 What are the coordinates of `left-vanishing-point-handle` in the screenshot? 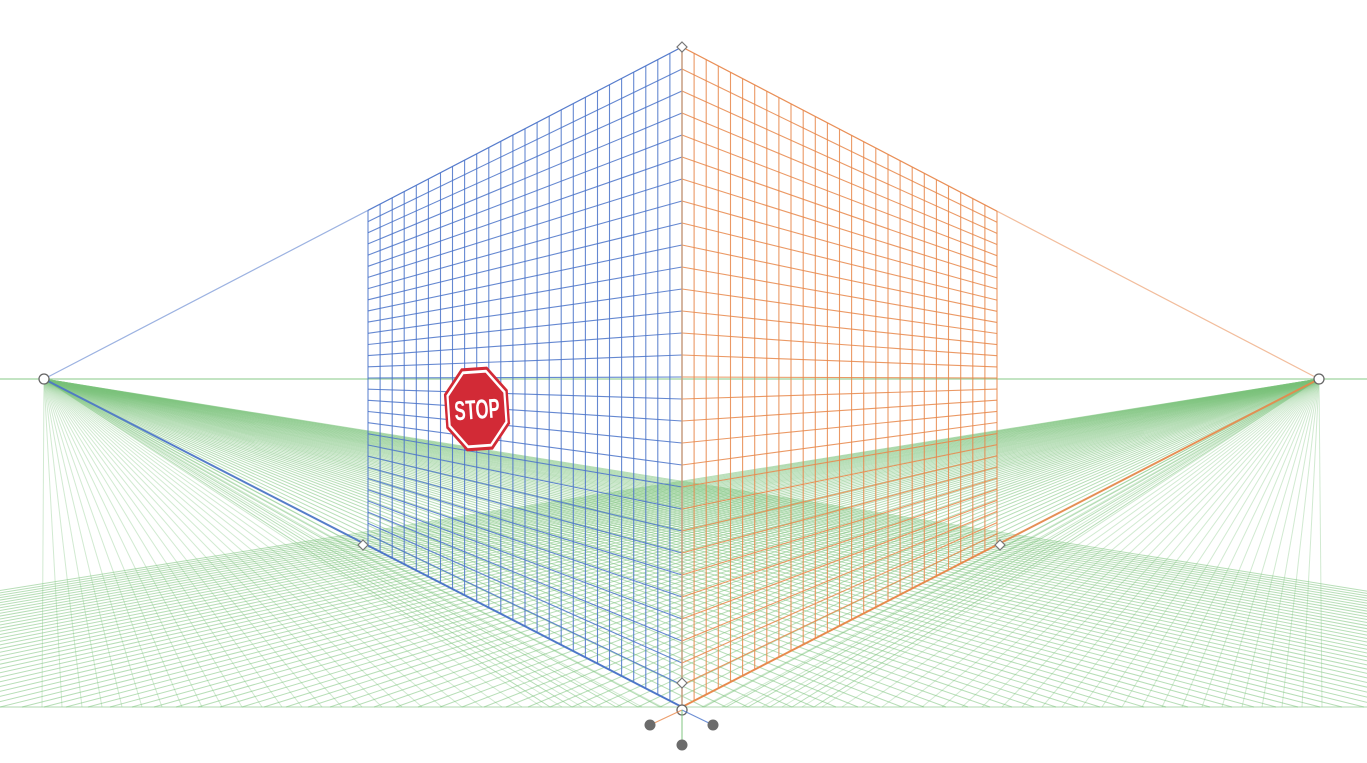 It's located at (44, 379).